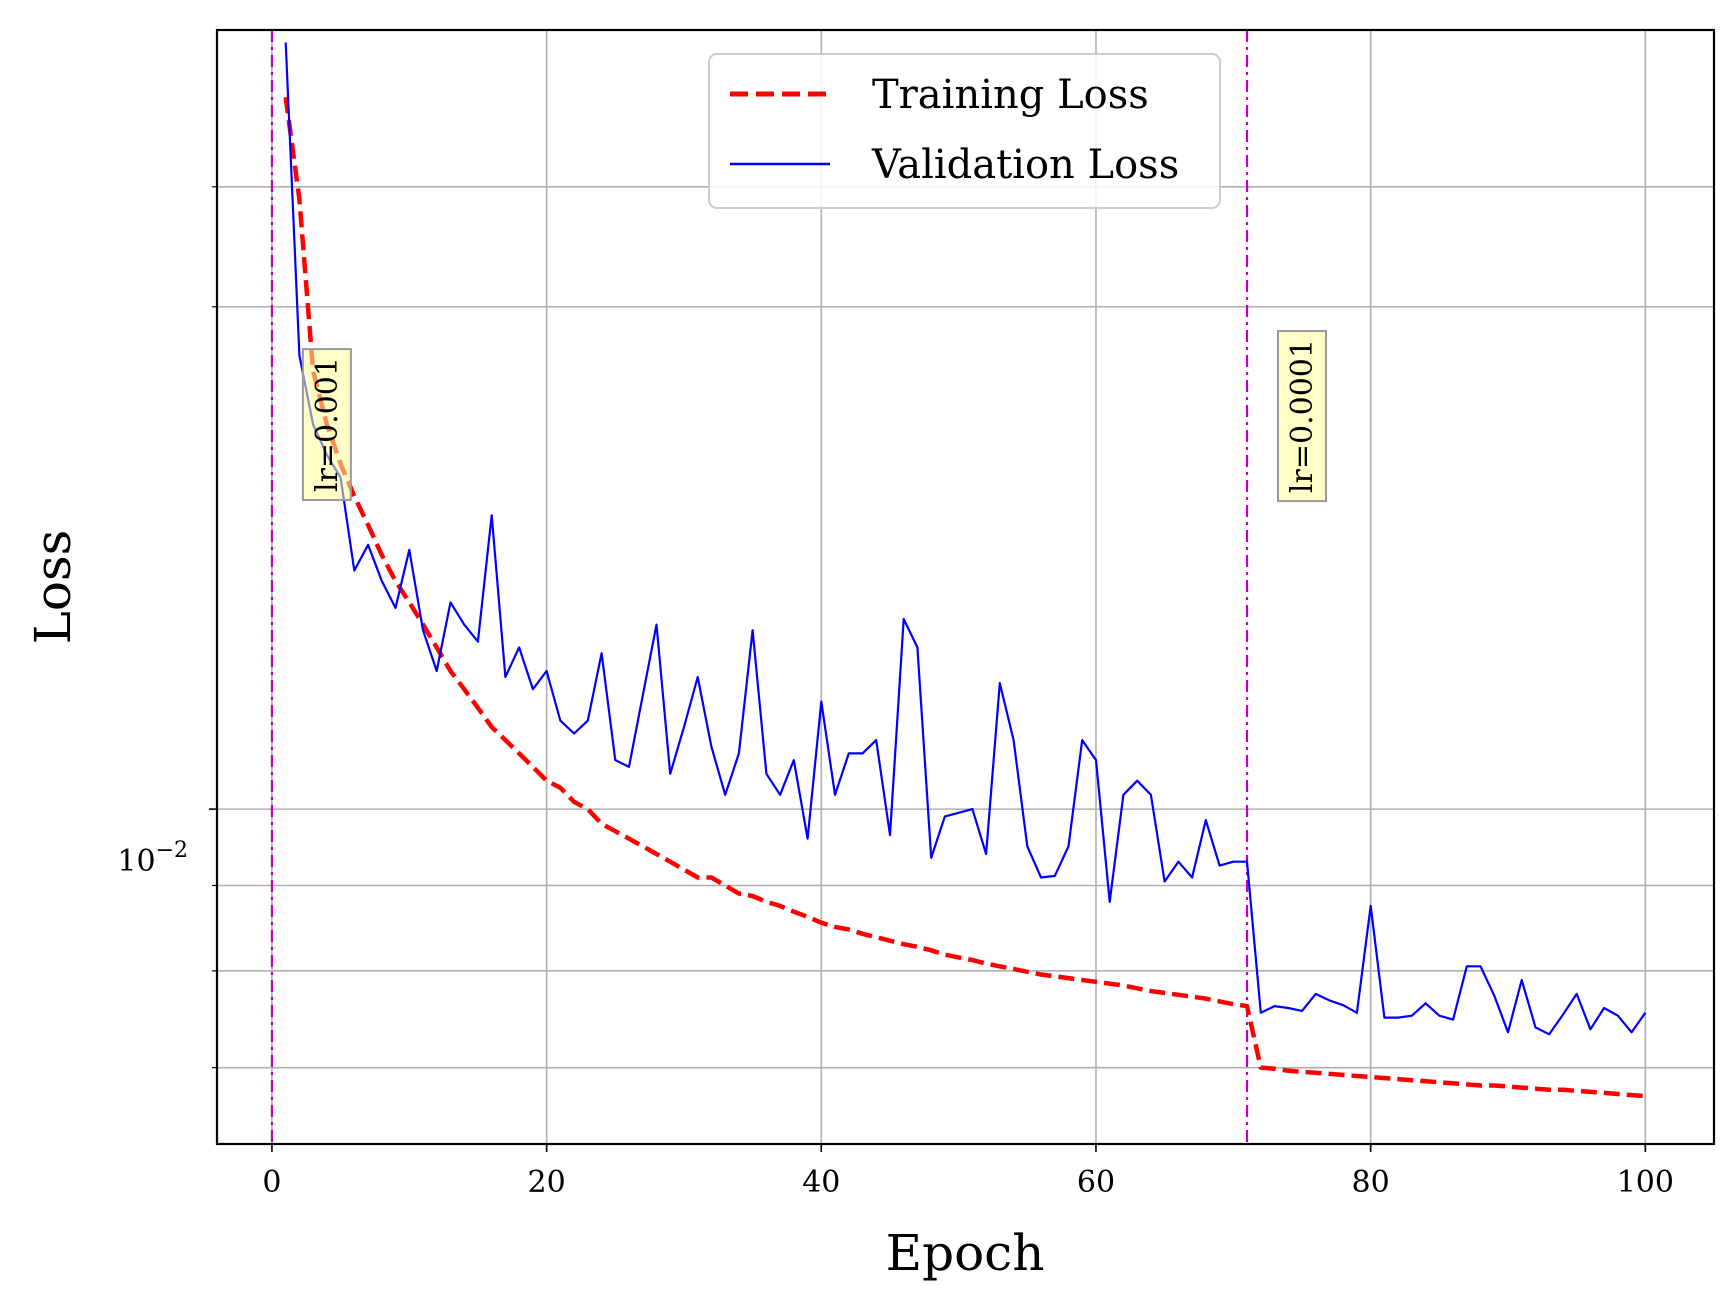  I want to click on annotations: lr=0.001 lr=0.0001, so click(814, 416).